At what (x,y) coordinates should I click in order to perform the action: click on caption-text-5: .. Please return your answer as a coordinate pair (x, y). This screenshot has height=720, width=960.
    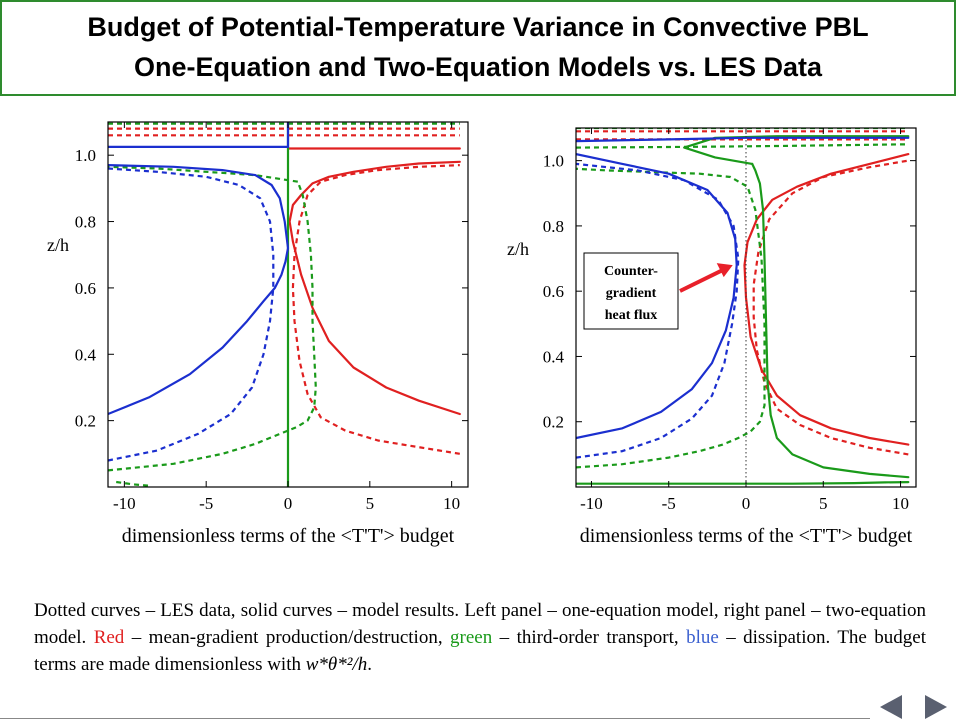
    Looking at the image, I should click on (369, 664).